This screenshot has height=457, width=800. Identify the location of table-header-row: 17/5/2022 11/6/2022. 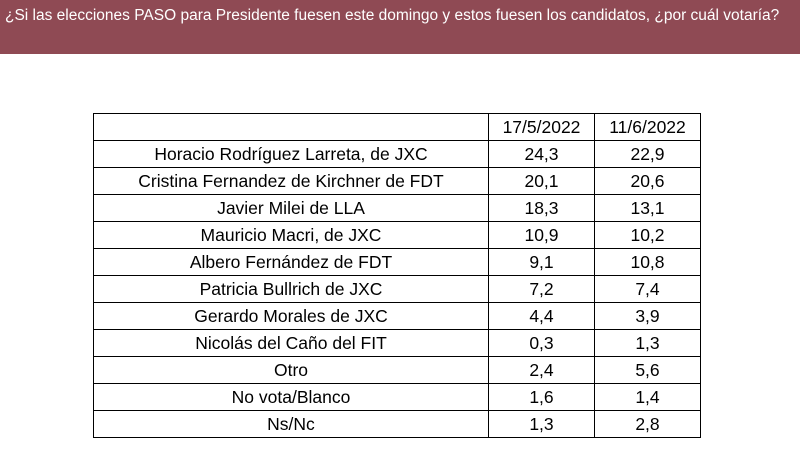
(397, 127).